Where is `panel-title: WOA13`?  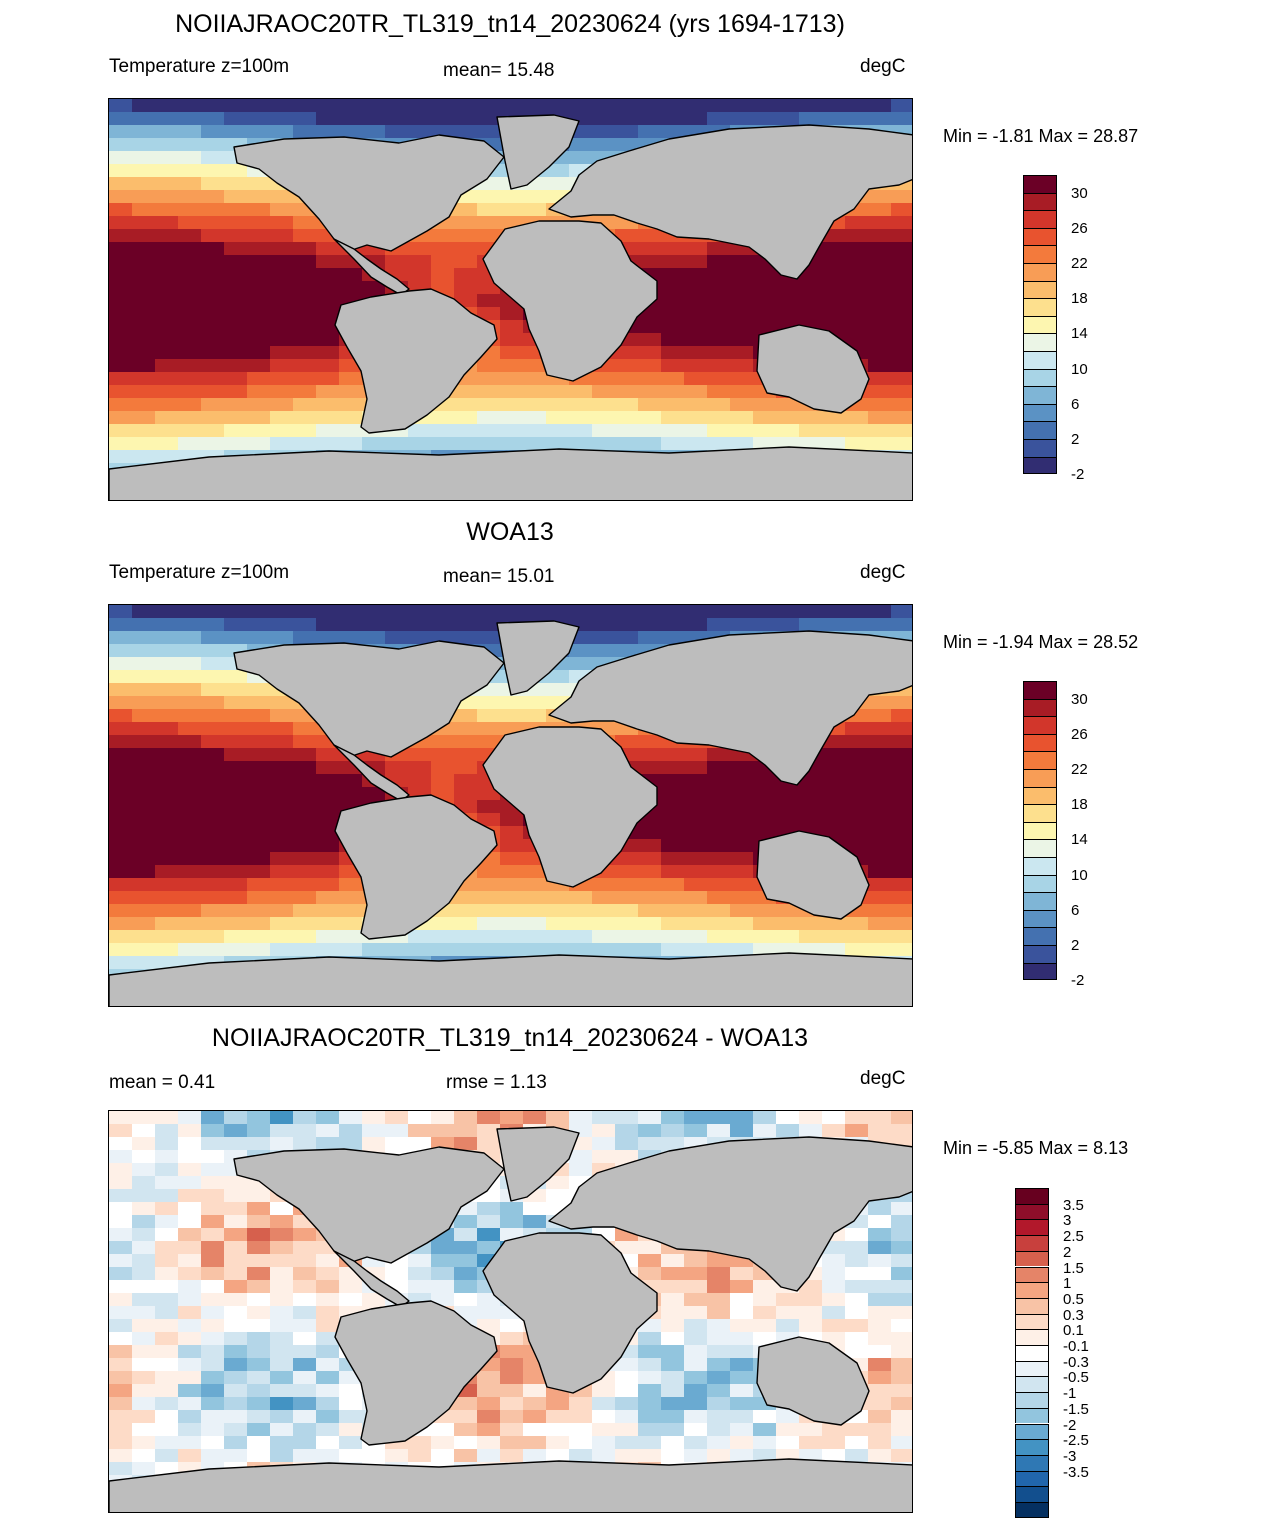 panel-title: WOA13 is located at coordinates (510, 532).